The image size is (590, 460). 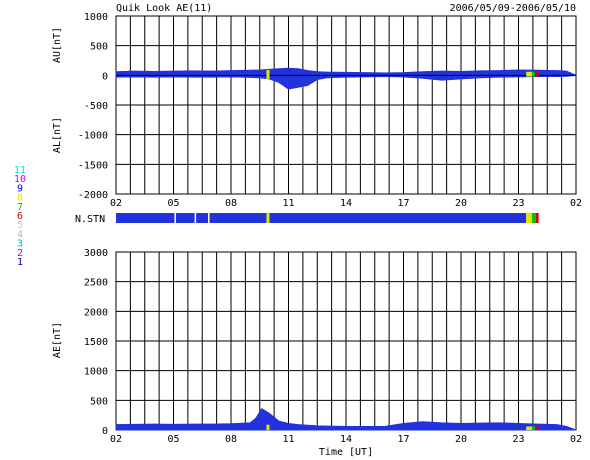 What do you see at coordinates (20, 170) in the screenshot?
I see `legend-entry-11: 11` at bounding box center [20, 170].